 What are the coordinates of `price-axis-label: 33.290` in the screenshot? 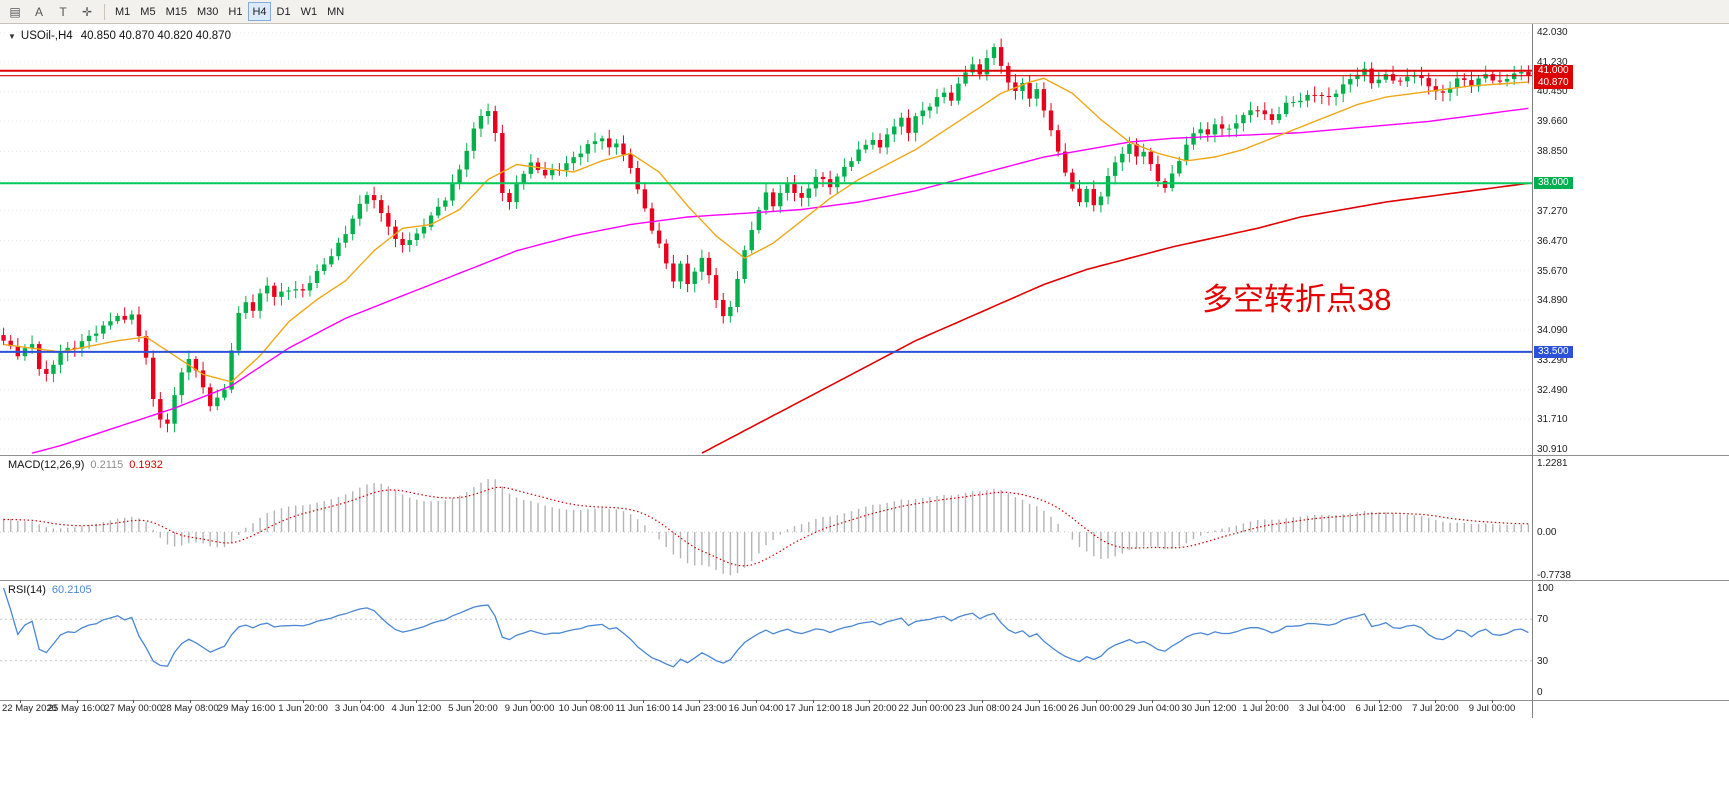 It's located at (1552, 360).